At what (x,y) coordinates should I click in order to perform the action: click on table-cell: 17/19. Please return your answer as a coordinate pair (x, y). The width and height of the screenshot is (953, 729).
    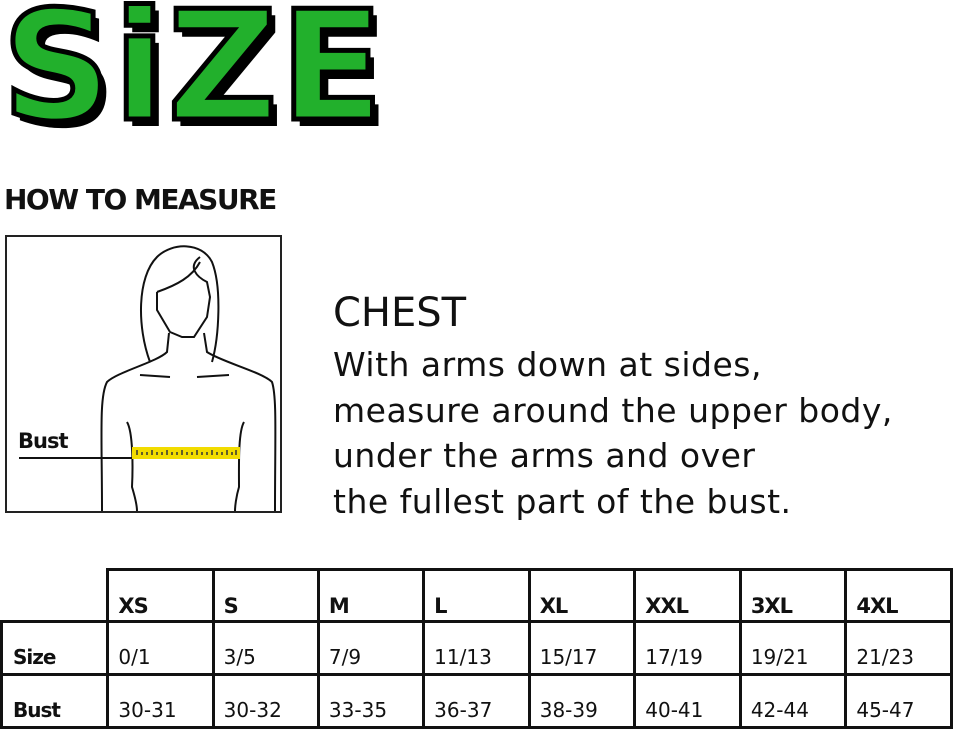
    Looking at the image, I should click on (687, 648).